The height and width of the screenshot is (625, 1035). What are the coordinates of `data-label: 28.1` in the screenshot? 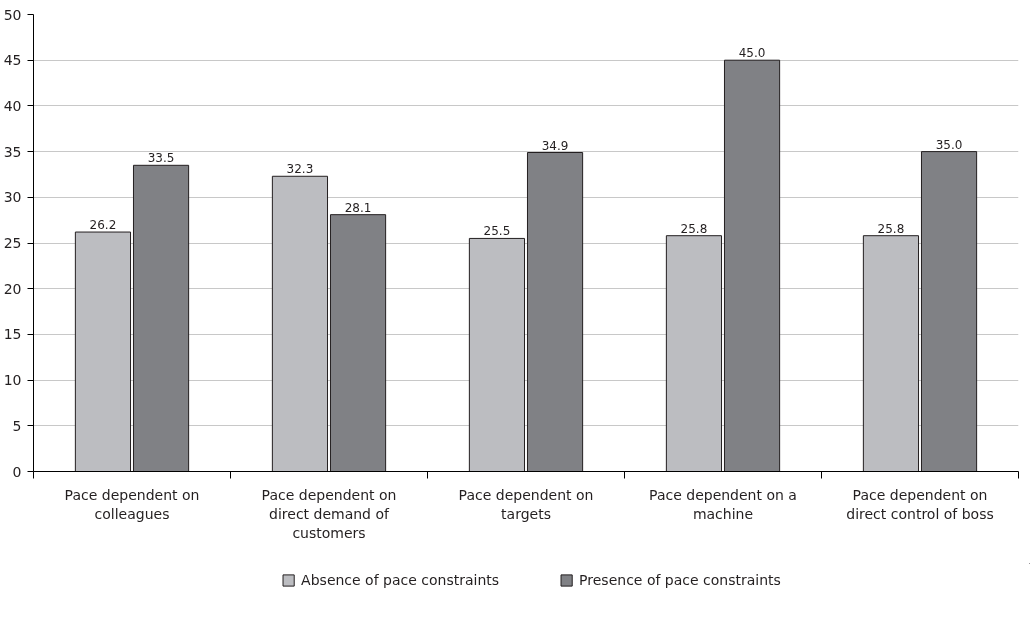 It's located at (358, 207).